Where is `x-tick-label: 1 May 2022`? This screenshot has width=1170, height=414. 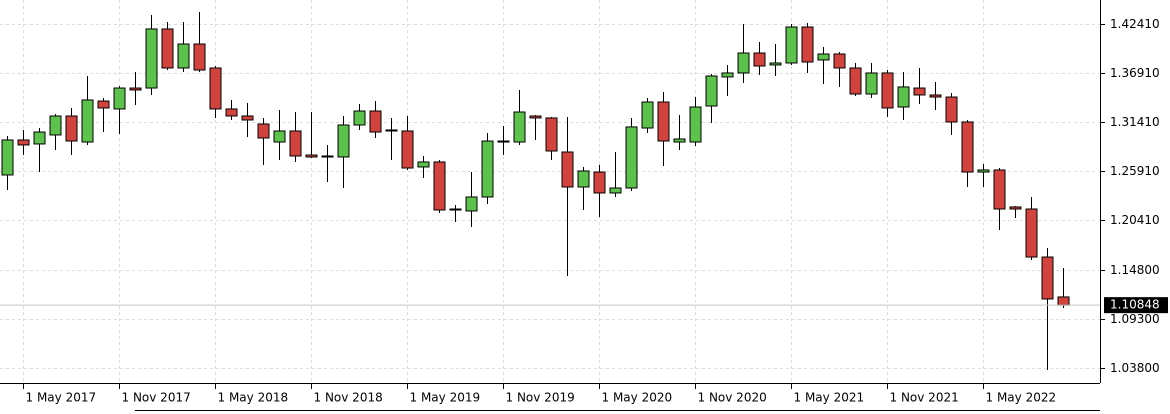 x-tick-label: 1 May 2022 is located at coordinates (1021, 398).